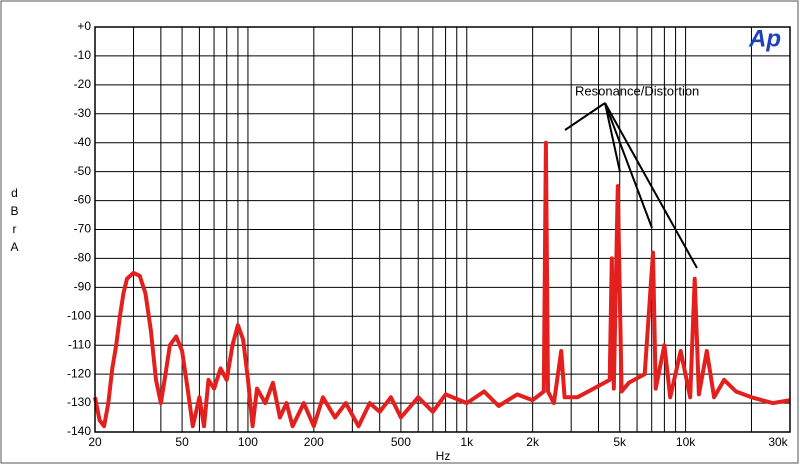 The width and height of the screenshot is (800, 474). Describe the element at coordinates (467, 442) in the screenshot. I see `x-tick-label: 1k` at that location.